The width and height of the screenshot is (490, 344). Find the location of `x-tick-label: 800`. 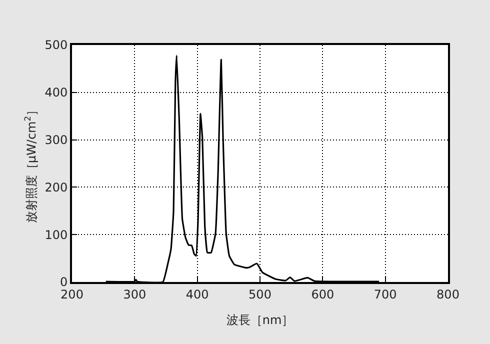

x-tick-label: 800 is located at coordinates (448, 294).